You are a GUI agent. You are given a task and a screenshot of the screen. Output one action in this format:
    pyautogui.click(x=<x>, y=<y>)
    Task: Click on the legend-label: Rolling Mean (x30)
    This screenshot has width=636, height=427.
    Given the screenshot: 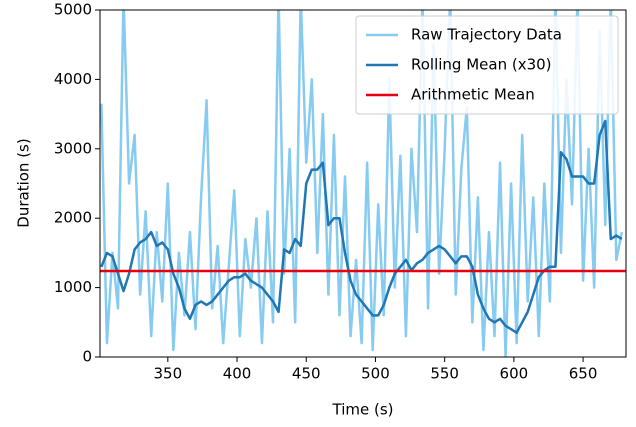 What is the action you would take?
    pyautogui.click(x=481, y=65)
    